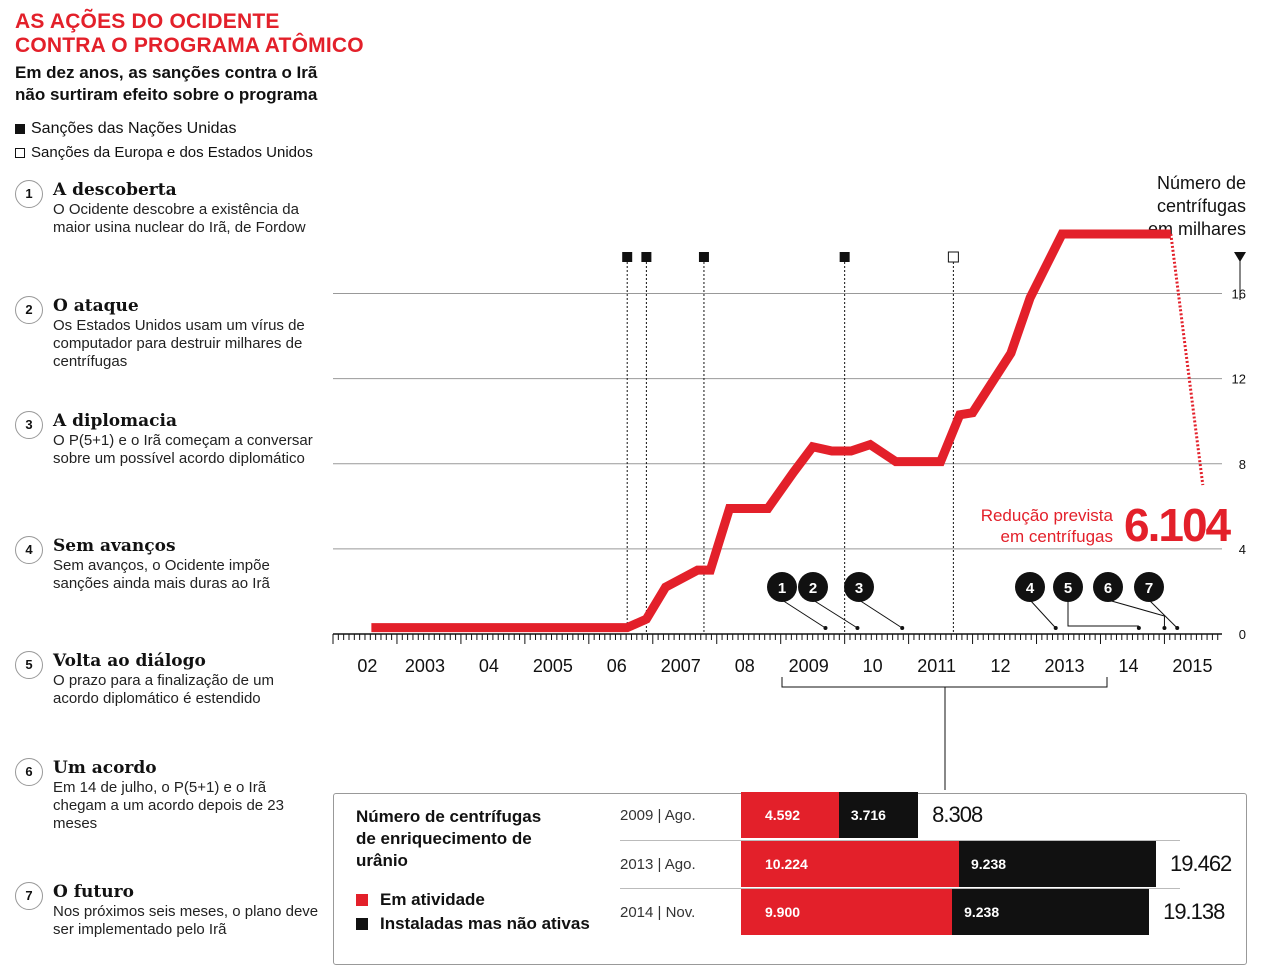  What do you see at coordinates (1242, 464) in the screenshot?
I see `y-tick-label: 8` at bounding box center [1242, 464].